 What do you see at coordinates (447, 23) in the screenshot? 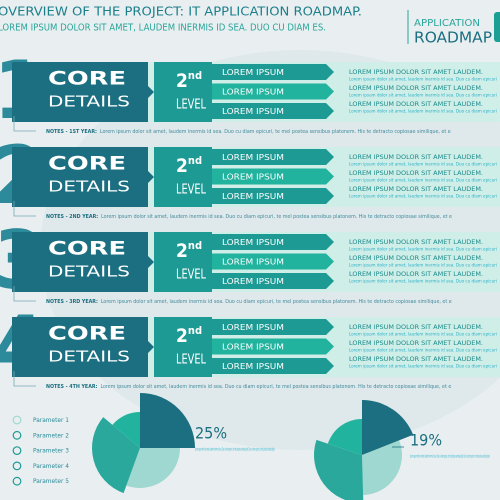
I see `logo-top: APPLICATION` at bounding box center [447, 23].